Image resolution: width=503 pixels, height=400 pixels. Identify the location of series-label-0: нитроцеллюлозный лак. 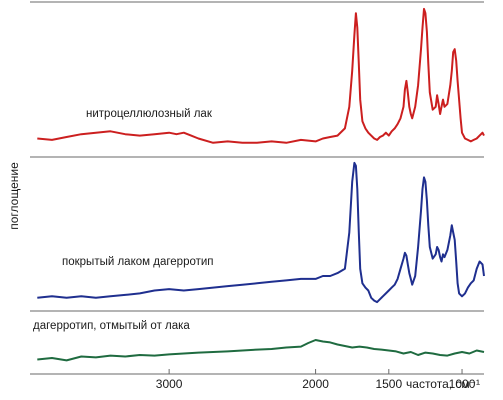
(149, 114).